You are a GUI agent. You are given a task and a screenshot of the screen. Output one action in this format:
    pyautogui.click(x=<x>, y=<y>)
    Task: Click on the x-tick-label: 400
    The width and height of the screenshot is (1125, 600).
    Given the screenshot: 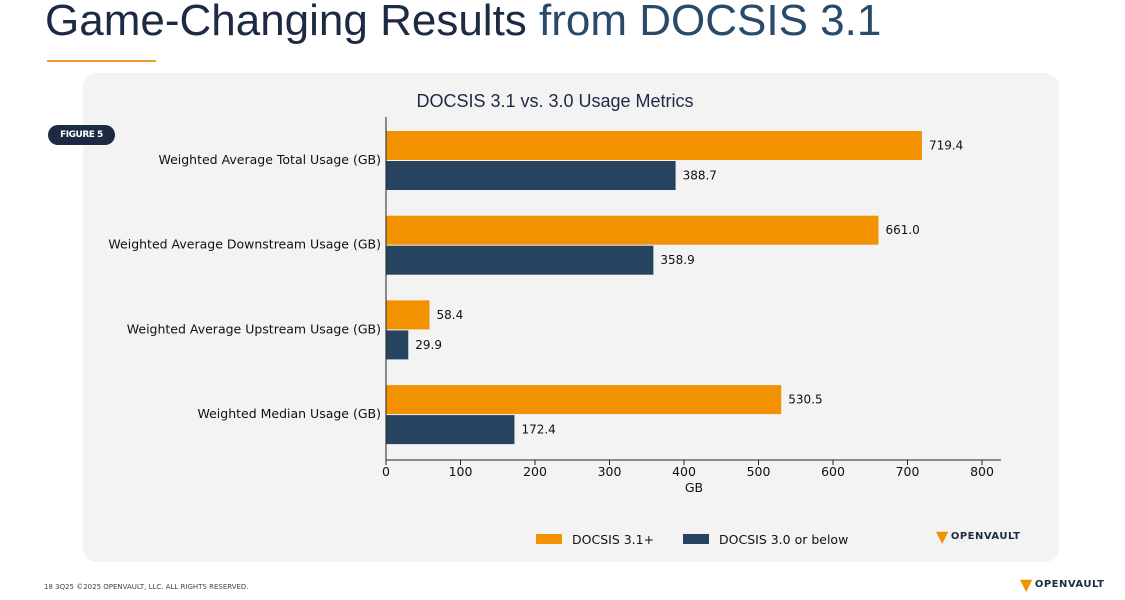 What is the action you would take?
    pyautogui.click(x=684, y=471)
    